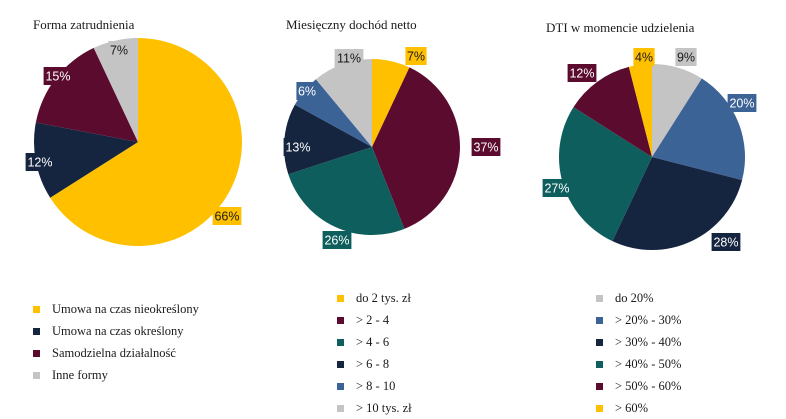 This screenshot has width=786, height=419. I want to click on legend-label: > 2 - 4, so click(373, 319).